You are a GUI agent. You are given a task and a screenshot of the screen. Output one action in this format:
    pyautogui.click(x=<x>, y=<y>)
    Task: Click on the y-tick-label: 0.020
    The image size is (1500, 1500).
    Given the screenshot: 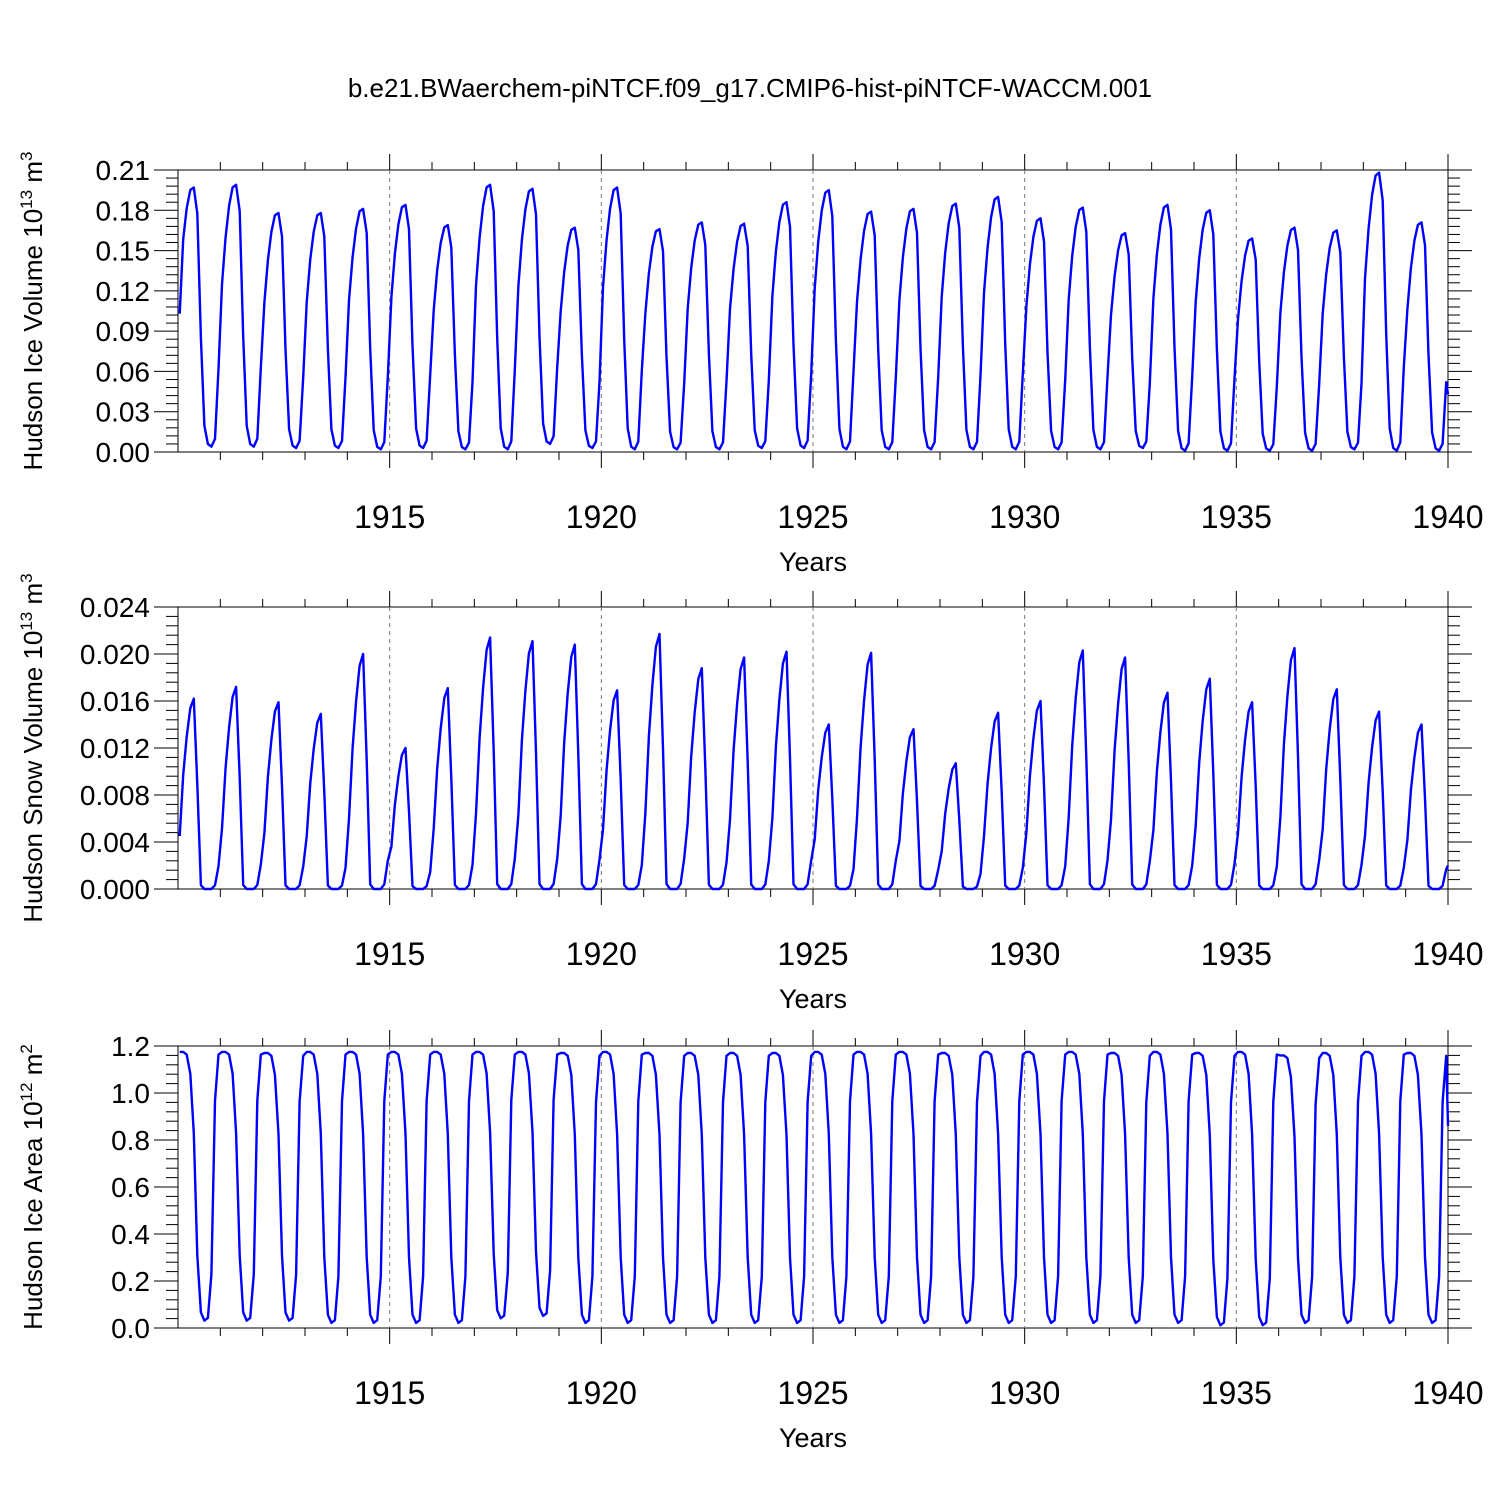 What is the action you would take?
    pyautogui.click(x=115, y=654)
    